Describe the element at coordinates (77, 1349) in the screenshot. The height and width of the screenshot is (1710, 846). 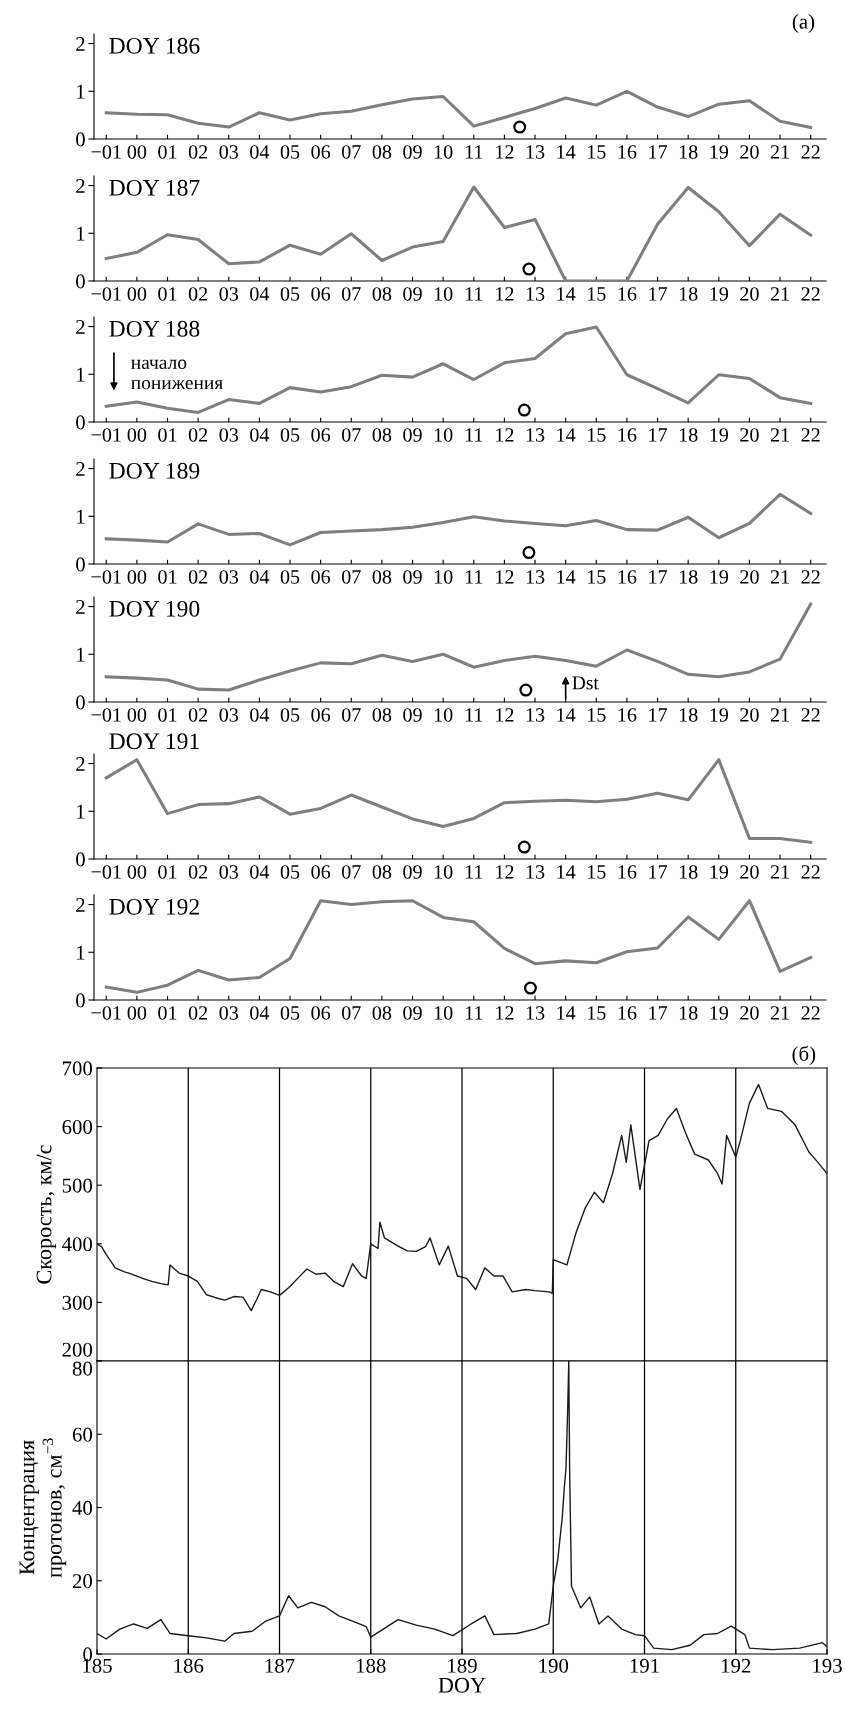
I see `y-tick-label: 200` at that location.